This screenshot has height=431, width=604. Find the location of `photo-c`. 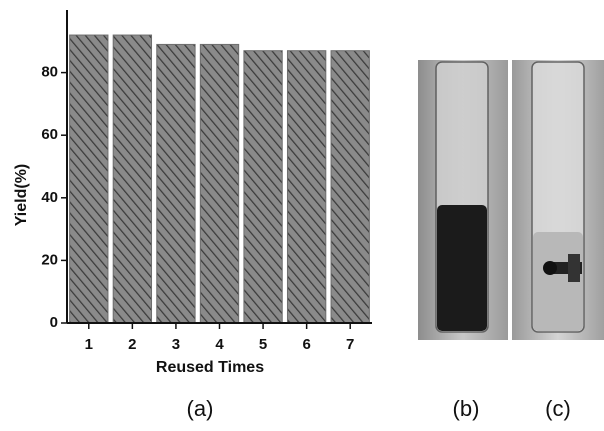

photo-c is located at coordinates (558, 200).